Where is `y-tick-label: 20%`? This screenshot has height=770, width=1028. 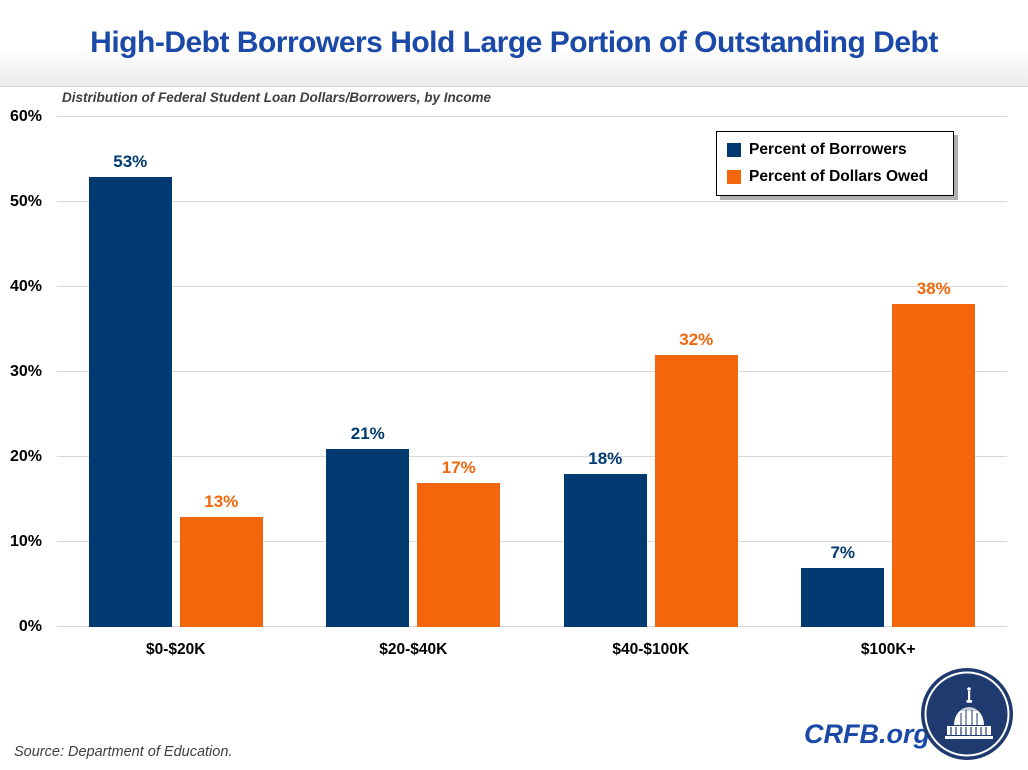 y-tick-label: 20% is located at coordinates (25, 456).